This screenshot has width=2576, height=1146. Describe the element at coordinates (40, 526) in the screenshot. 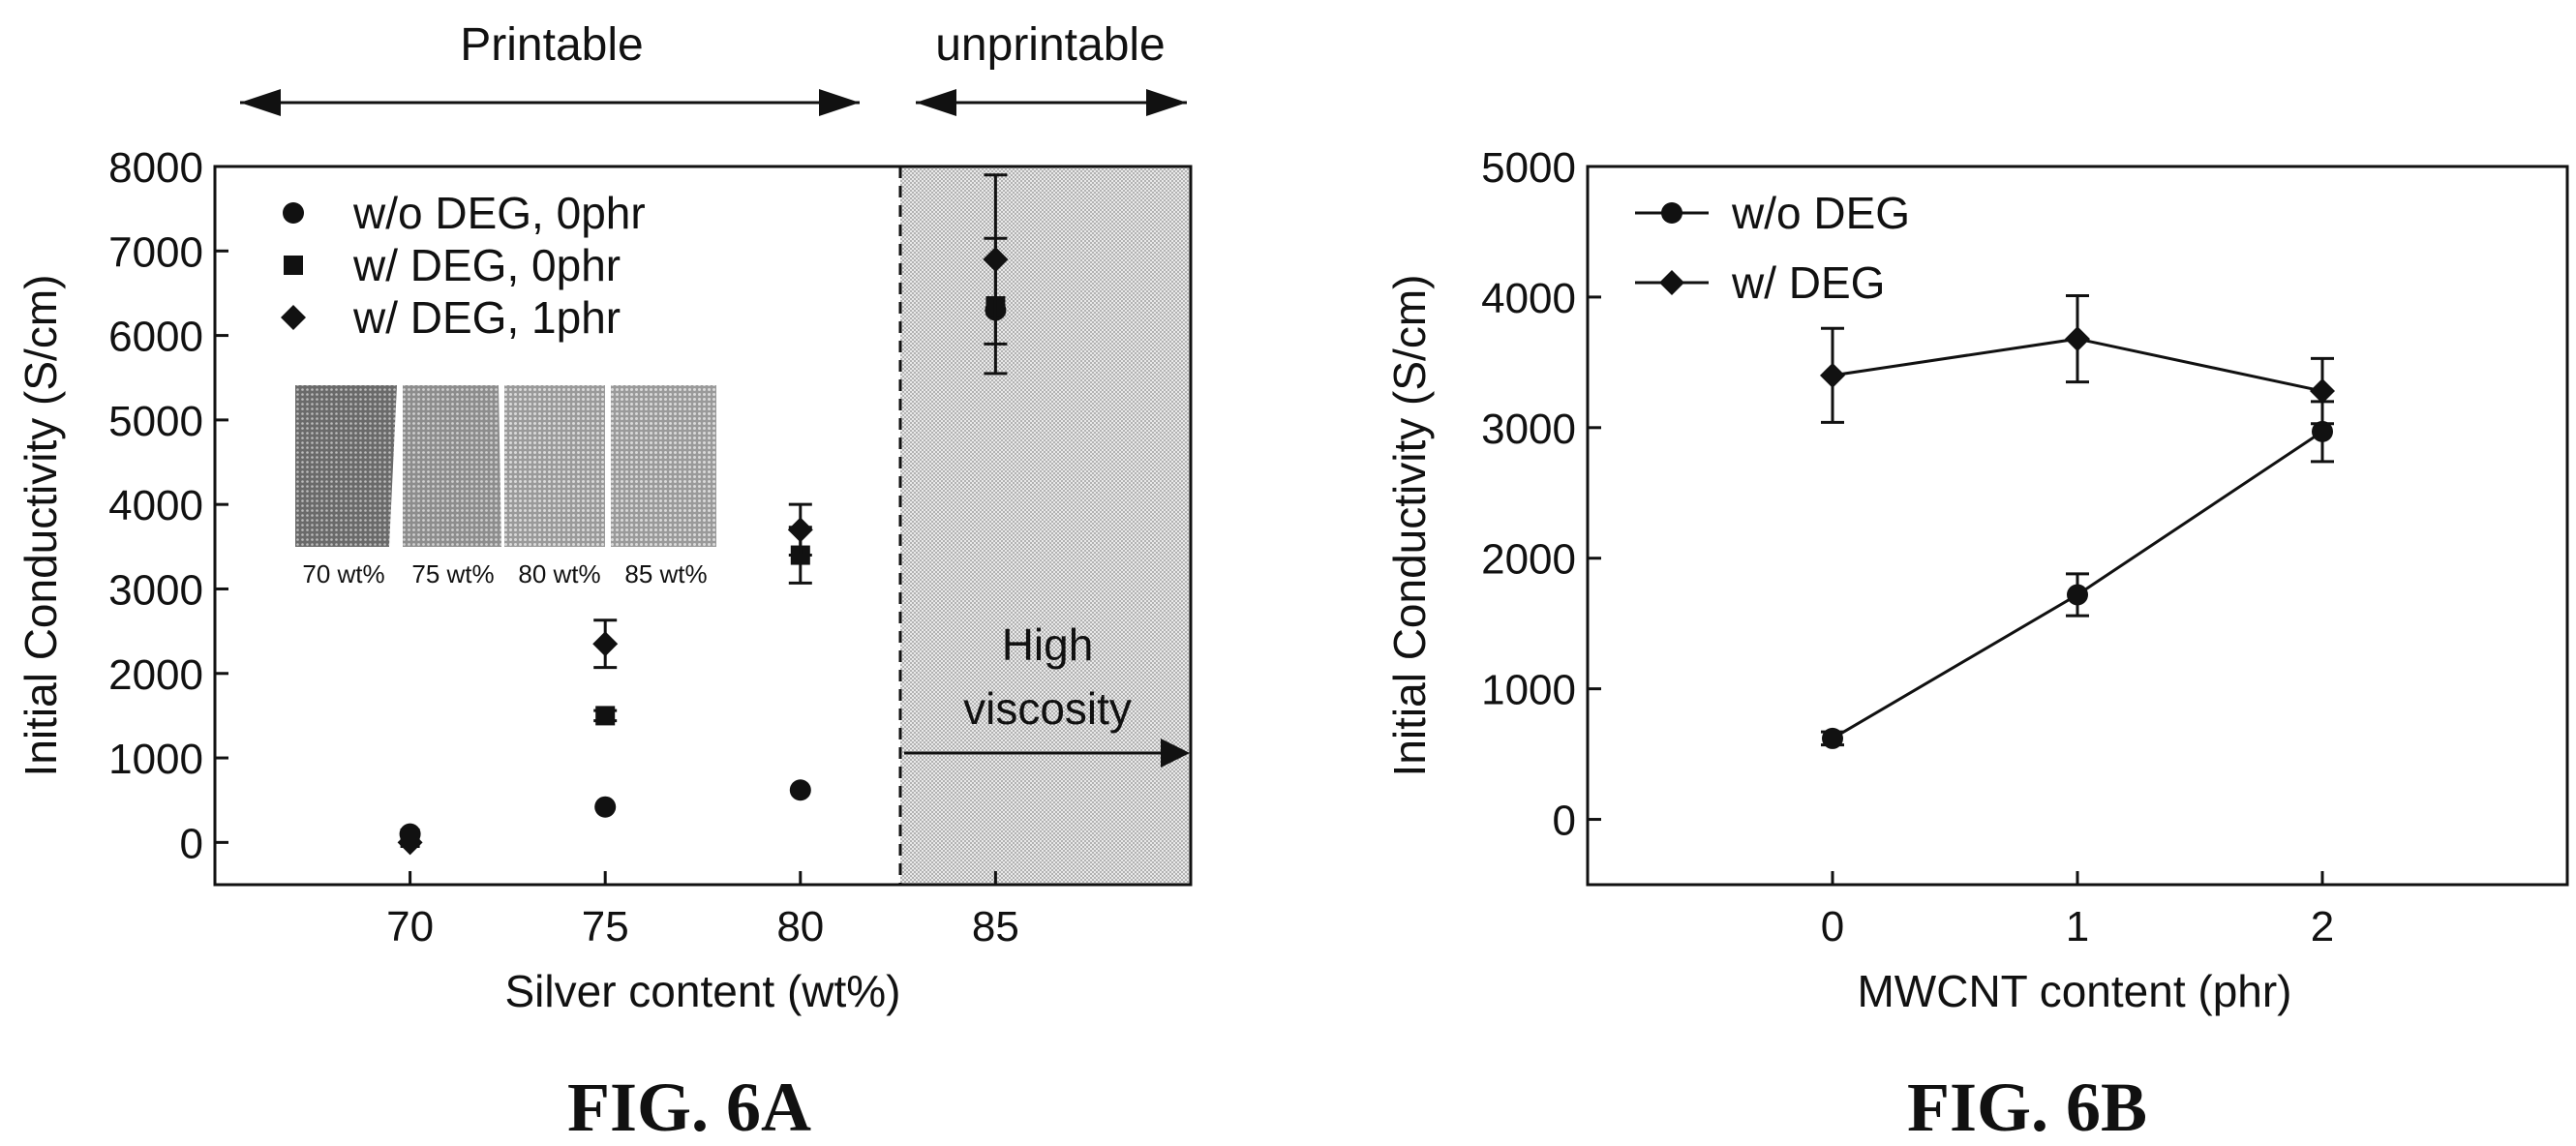

I see `plot-a-ylabel: Initial Conductivity (S/cm)` at that location.